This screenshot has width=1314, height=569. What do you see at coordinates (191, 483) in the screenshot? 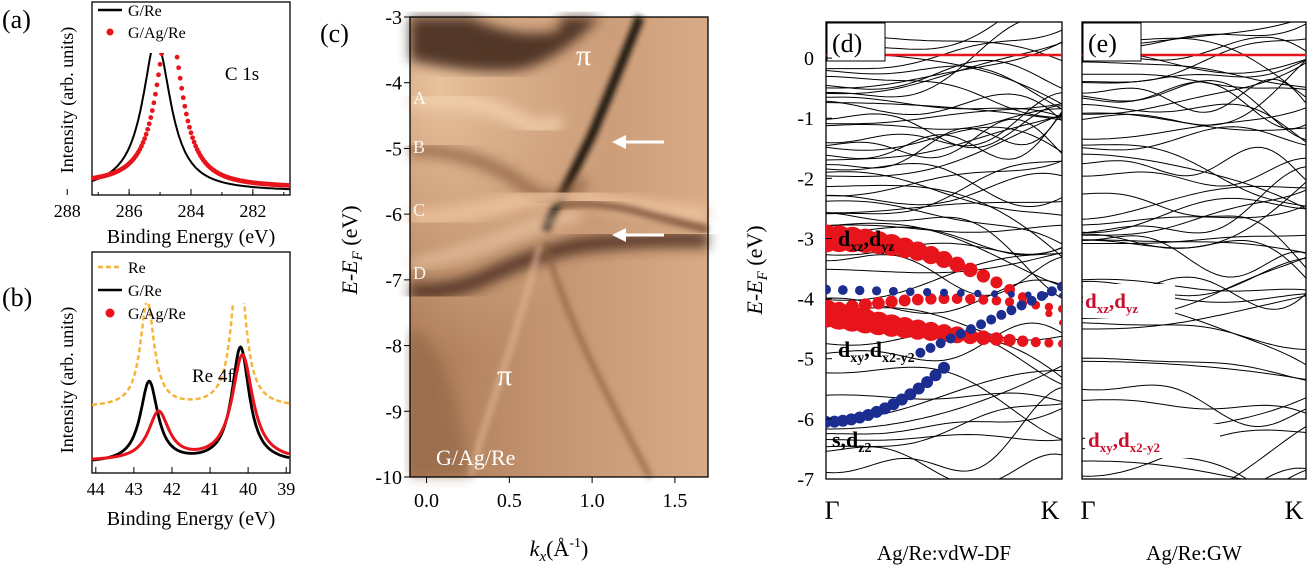
I see `panel-b-x-ticks: 44 43 42 41 40 39` at bounding box center [191, 483].